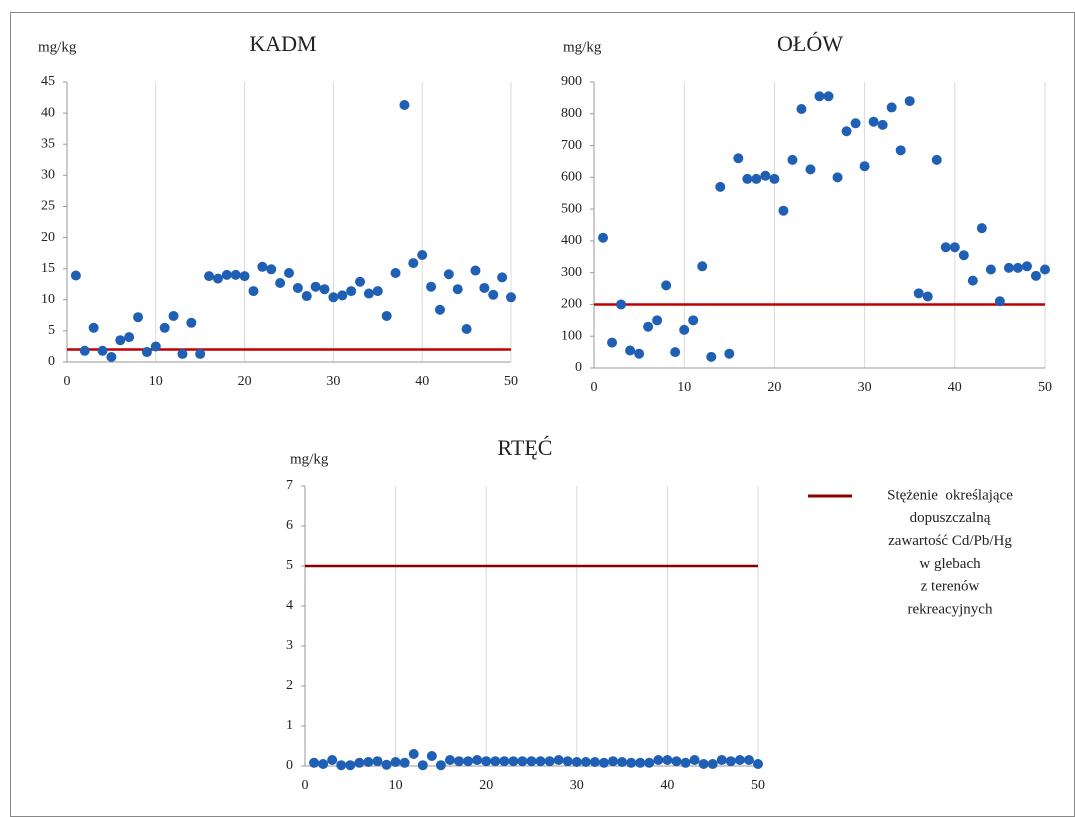 This screenshot has height=817, width=1075. I want to click on y-tick-label: 800, so click(571, 113).